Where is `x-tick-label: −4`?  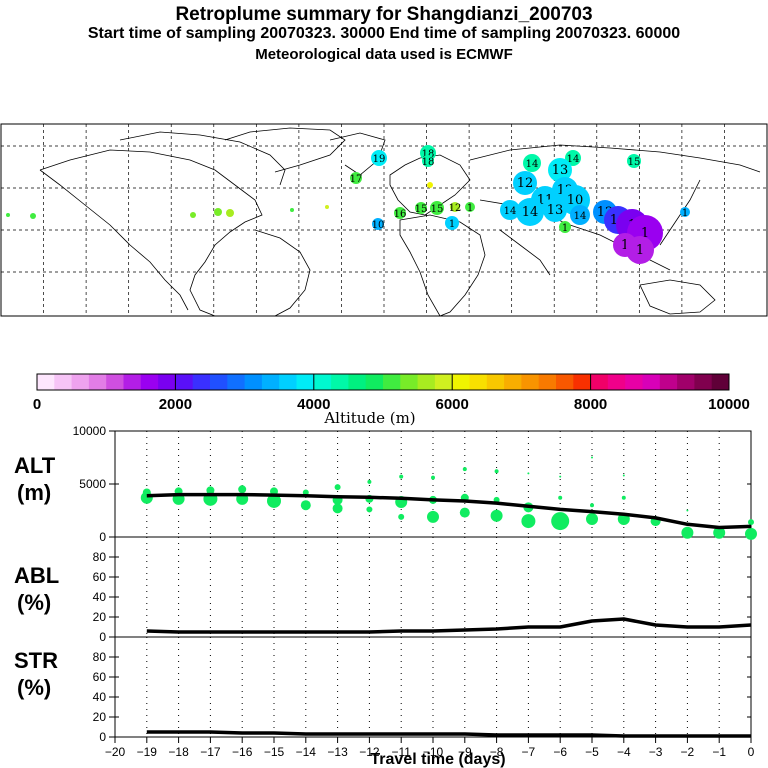
x-tick-label: −4 is located at coordinates (624, 752).